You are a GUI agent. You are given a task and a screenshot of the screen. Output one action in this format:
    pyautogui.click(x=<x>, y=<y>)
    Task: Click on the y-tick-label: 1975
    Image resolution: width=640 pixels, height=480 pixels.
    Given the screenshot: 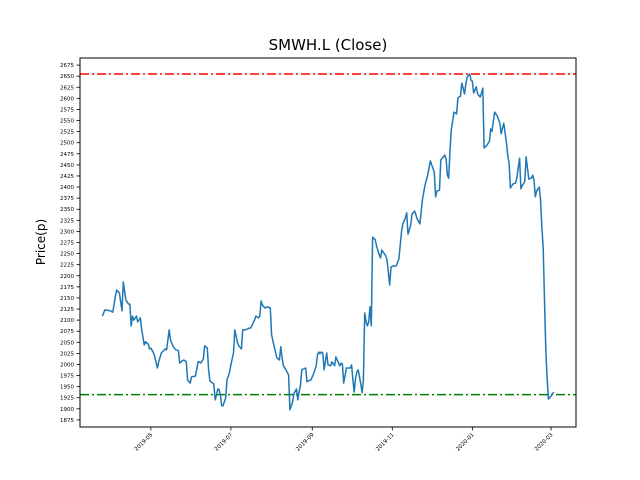 What is the action you would take?
    pyautogui.click(x=67, y=377)
    